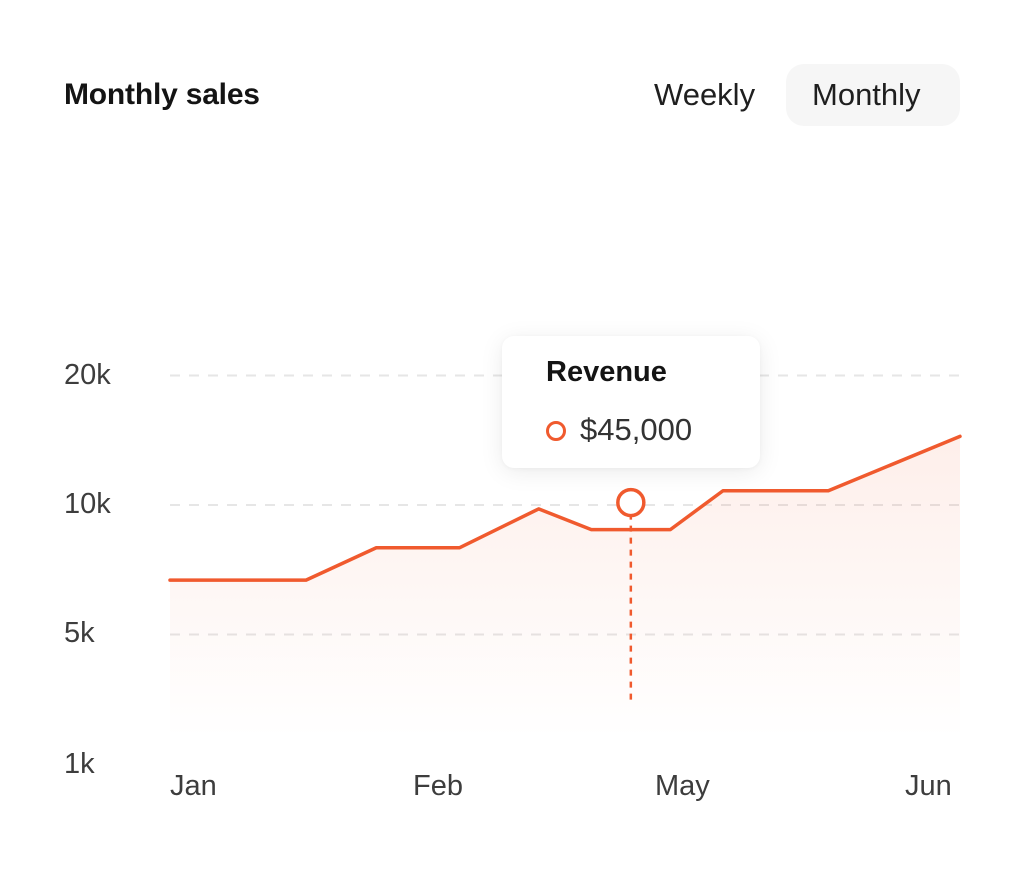 This screenshot has height=876, width=1024. Describe the element at coordinates (193, 786) in the screenshot. I see `x-tick-label-jan: Jan` at that location.